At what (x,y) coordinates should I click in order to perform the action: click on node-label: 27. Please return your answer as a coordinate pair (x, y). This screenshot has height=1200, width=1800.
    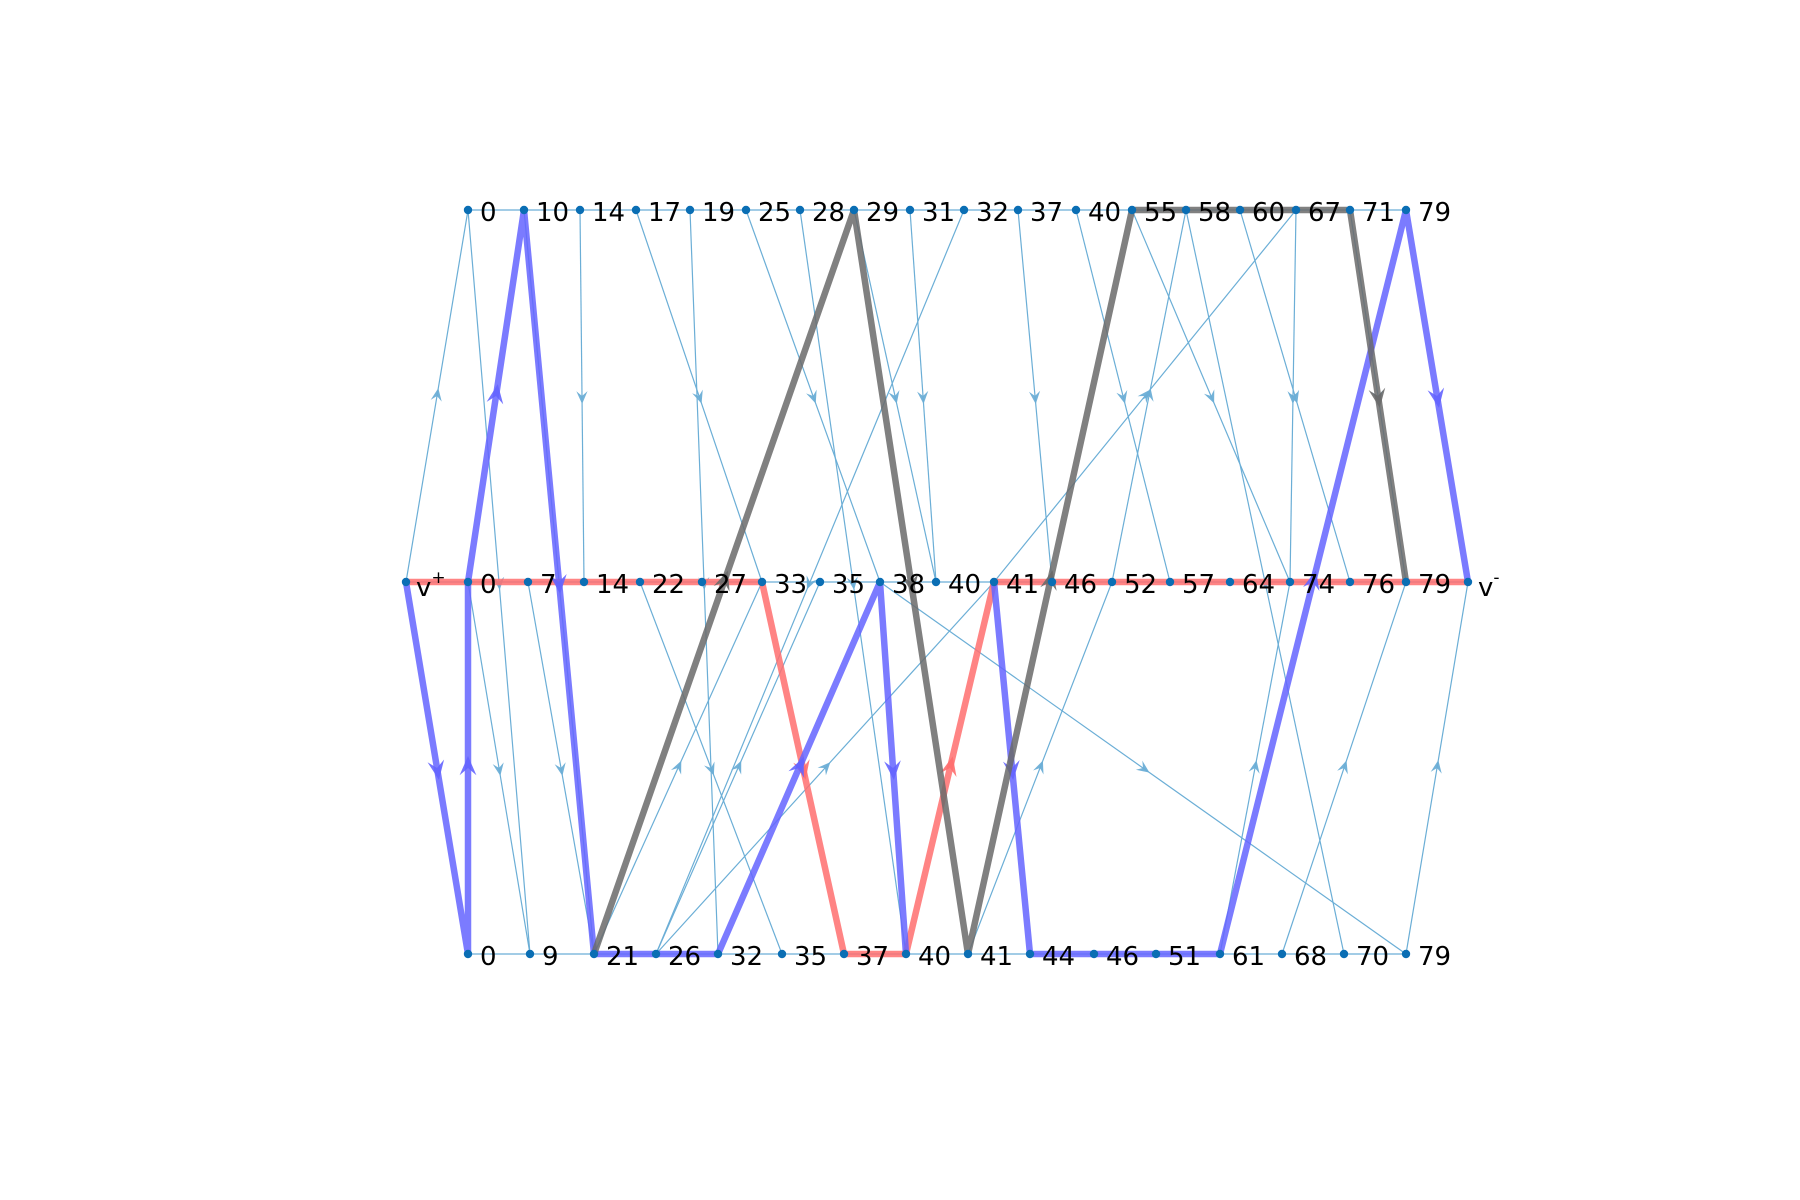
    Looking at the image, I should click on (730, 585).